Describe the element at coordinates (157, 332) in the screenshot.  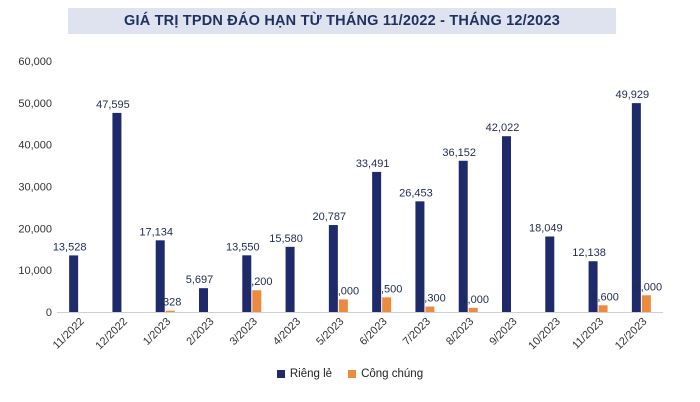
I see `x-tick-label: 1/2023` at that location.